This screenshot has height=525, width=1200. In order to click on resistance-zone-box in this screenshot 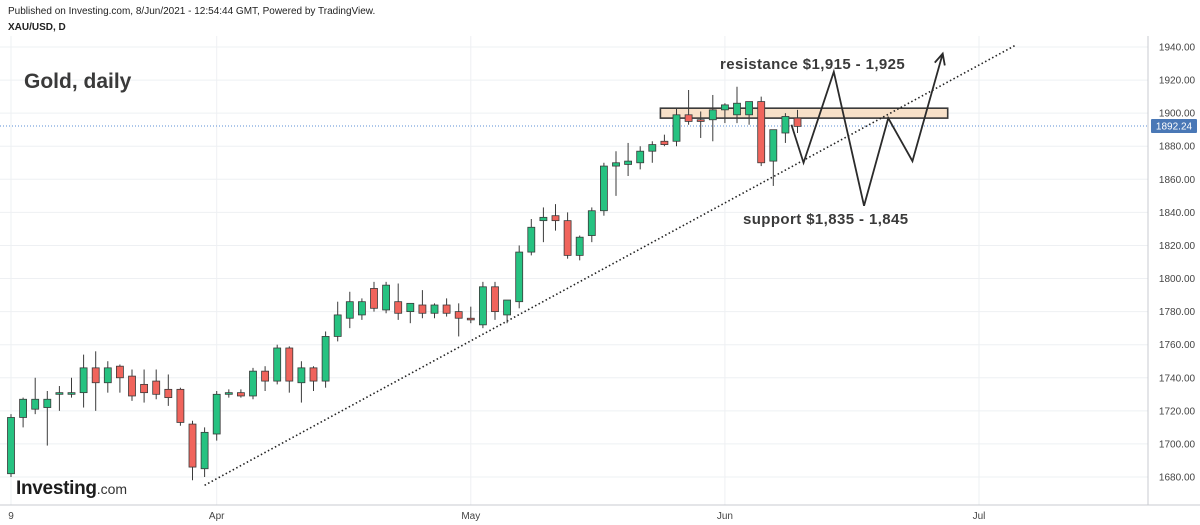, I will do `click(804, 113)`.